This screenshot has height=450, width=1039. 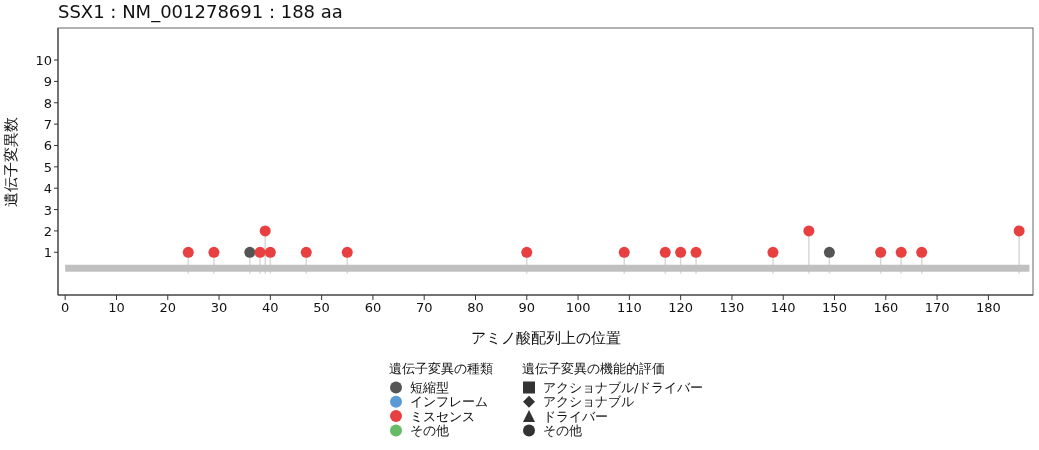 I want to click on x-tick-label: 140, so click(x=783, y=307).